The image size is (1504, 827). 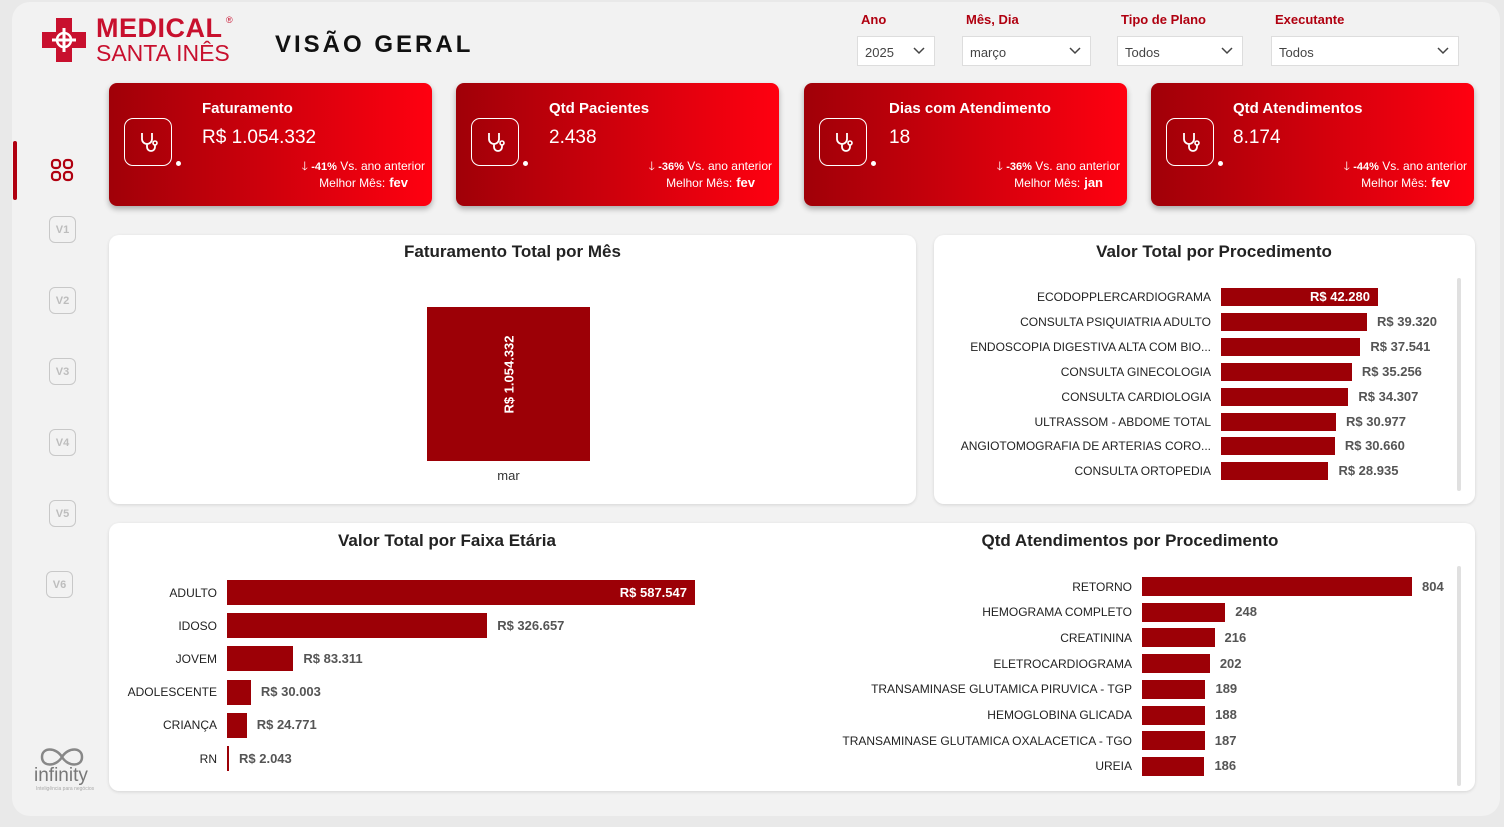 I want to click on filter-mes-select: março, so click(x=1026, y=51).